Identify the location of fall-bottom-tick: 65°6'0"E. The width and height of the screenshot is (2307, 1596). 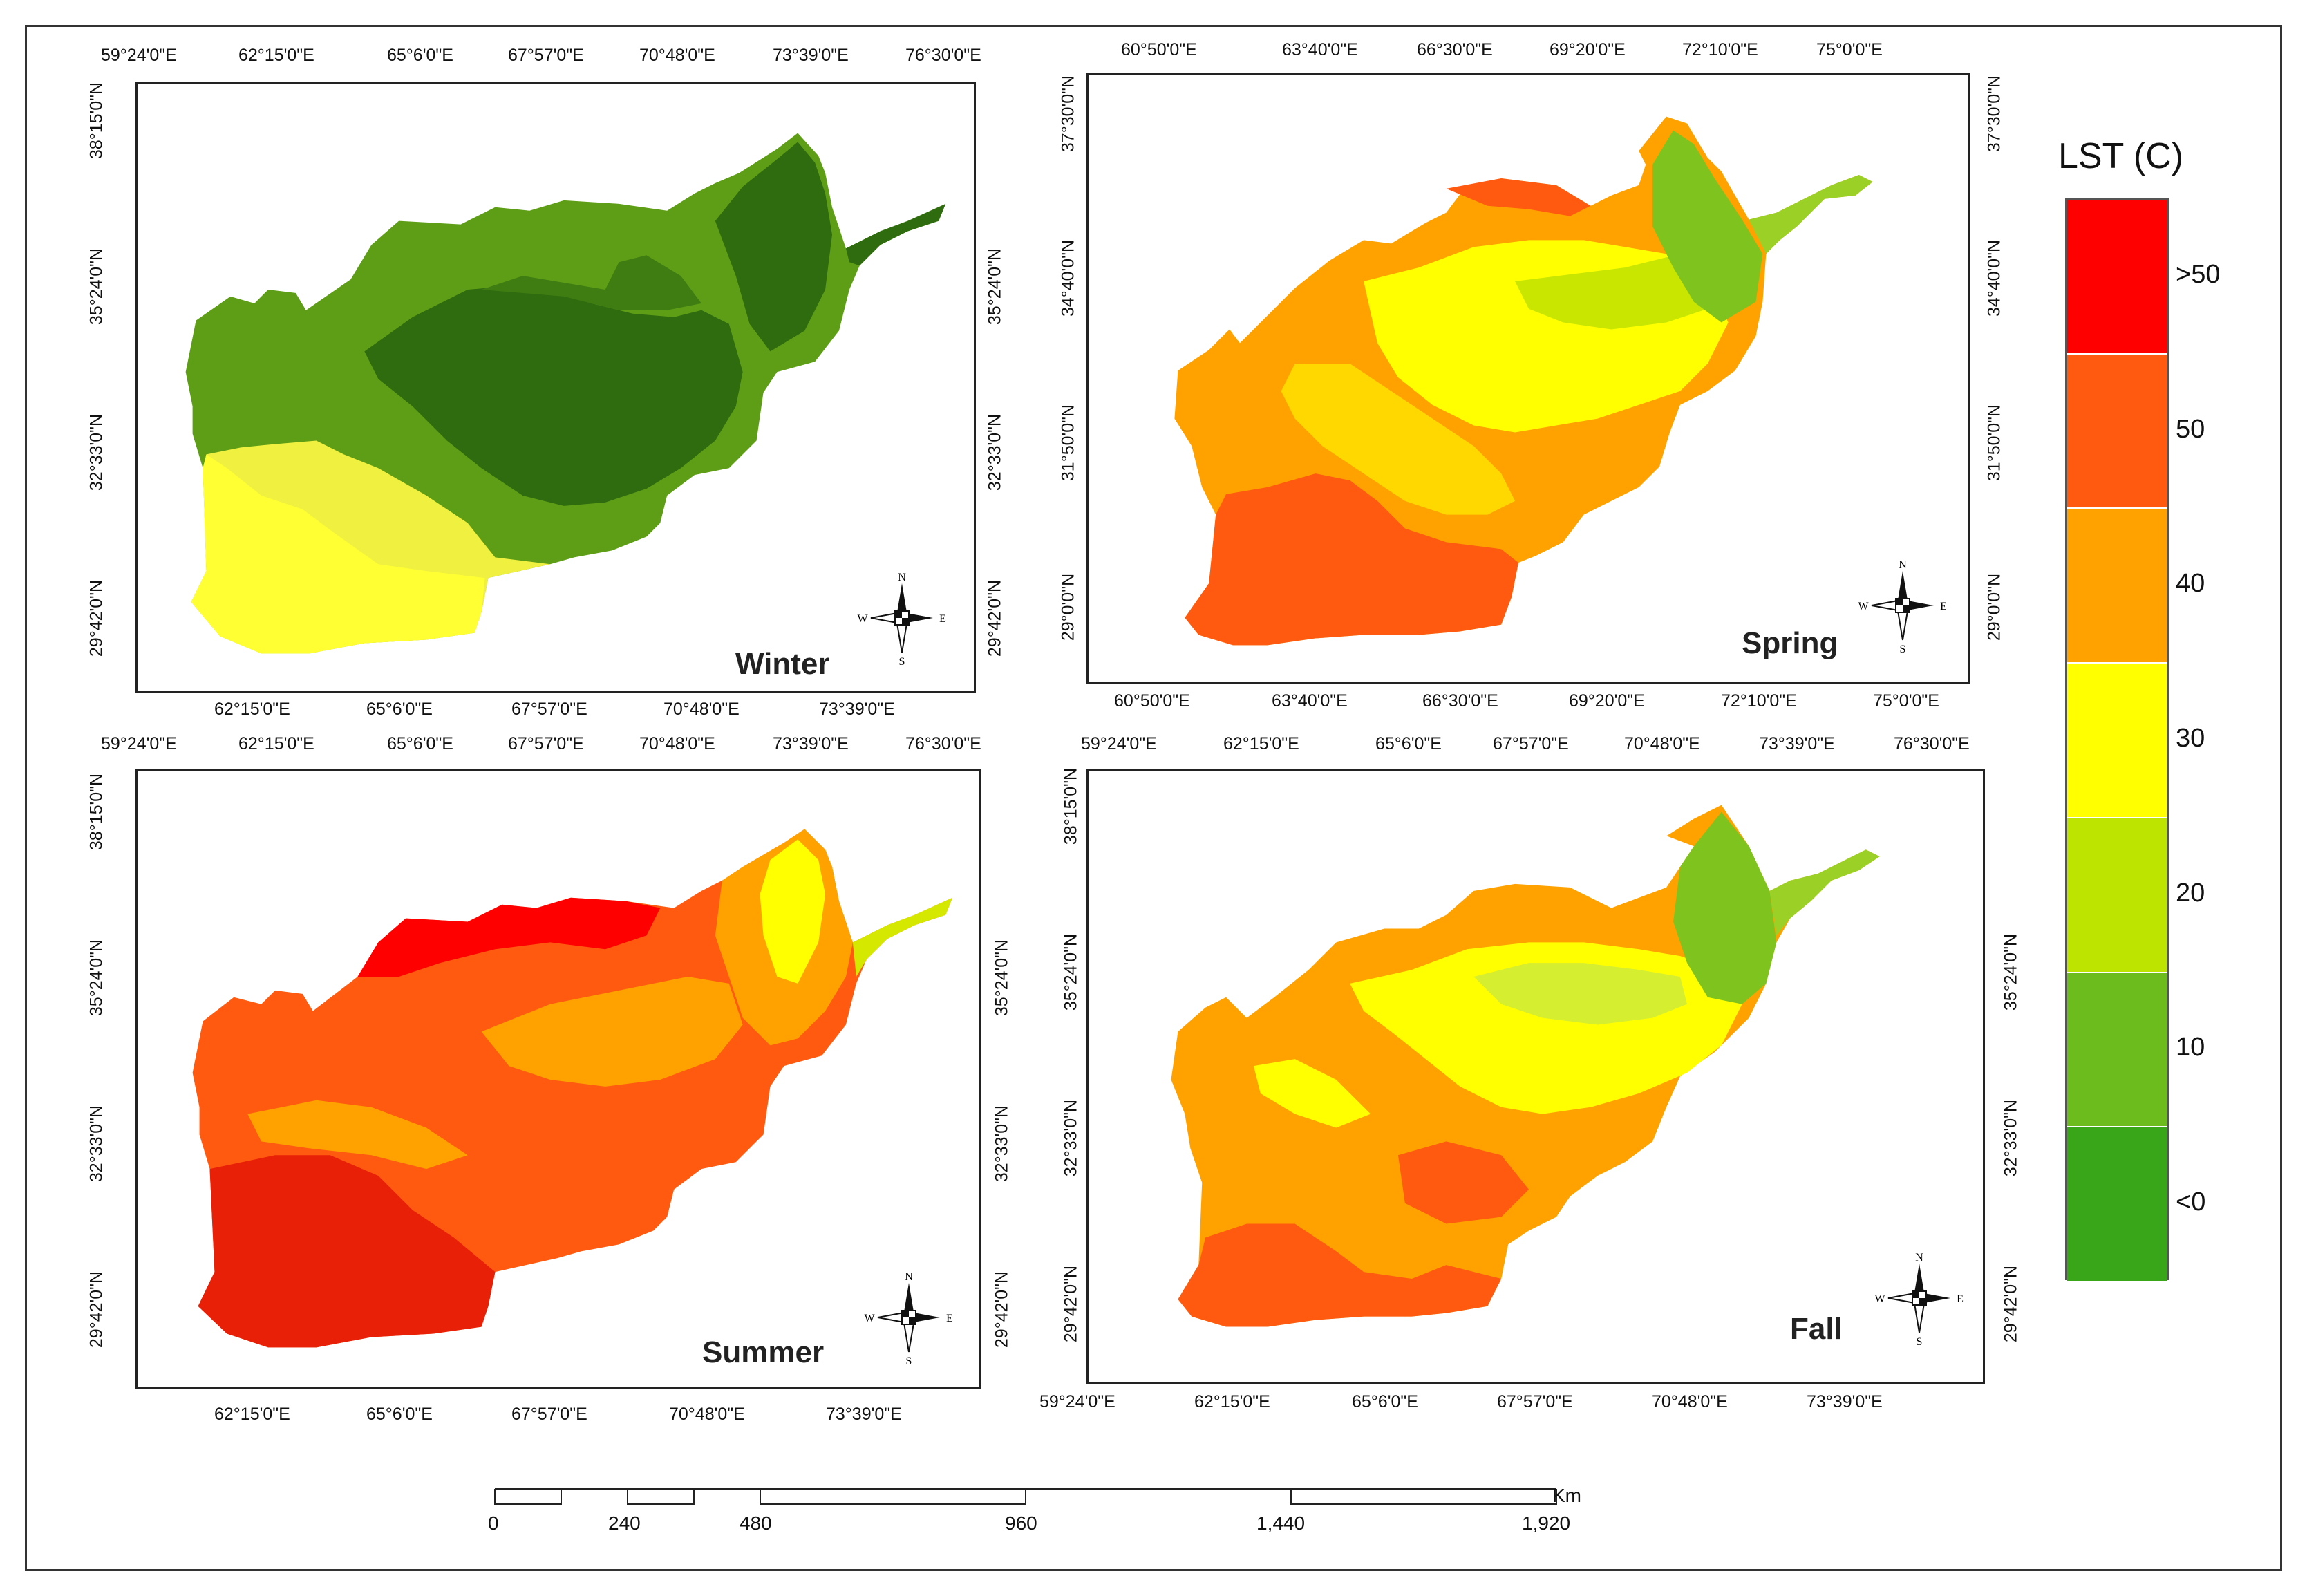
(1385, 1401).